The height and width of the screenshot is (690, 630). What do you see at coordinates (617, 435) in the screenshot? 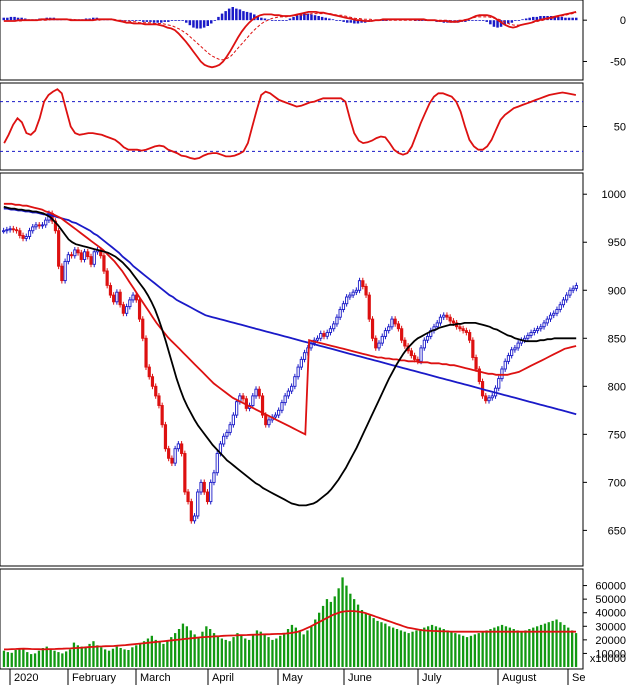
I see `price-tick-label: 750` at bounding box center [617, 435].